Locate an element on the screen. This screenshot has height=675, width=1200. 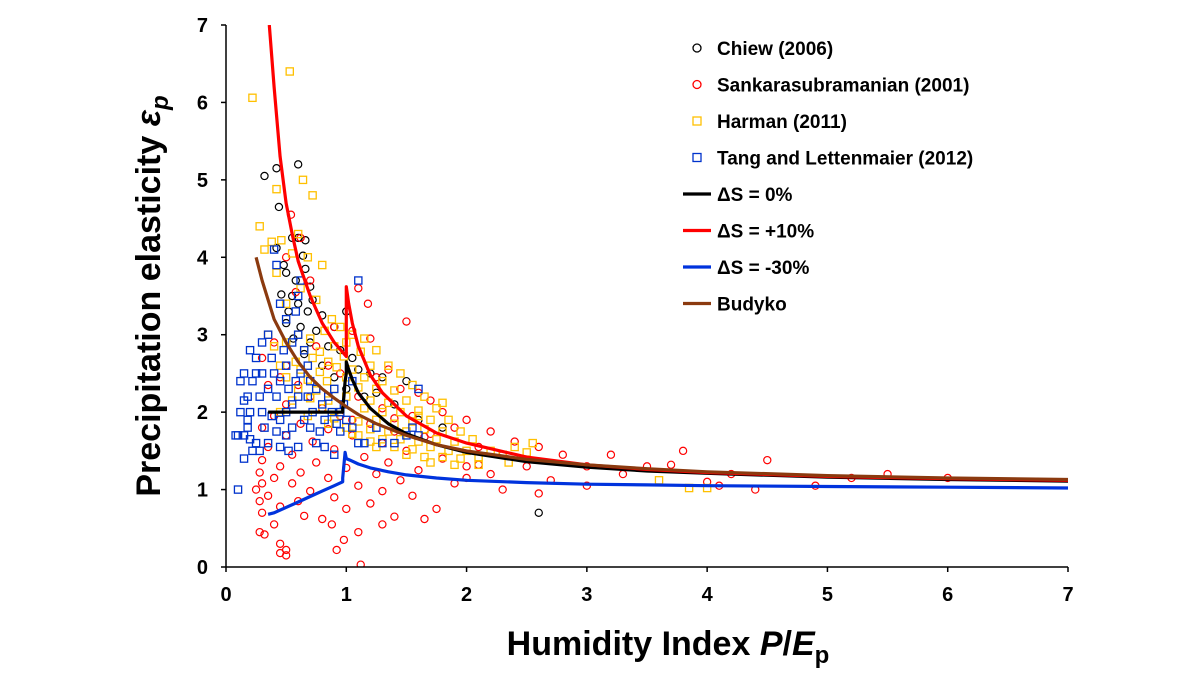
x-tick-label: 7 is located at coordinates (1067, 595).